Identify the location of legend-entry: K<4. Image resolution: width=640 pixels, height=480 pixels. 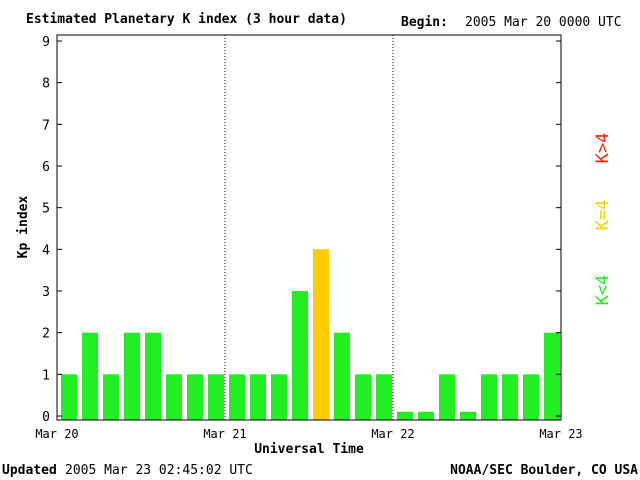
(603, 290).